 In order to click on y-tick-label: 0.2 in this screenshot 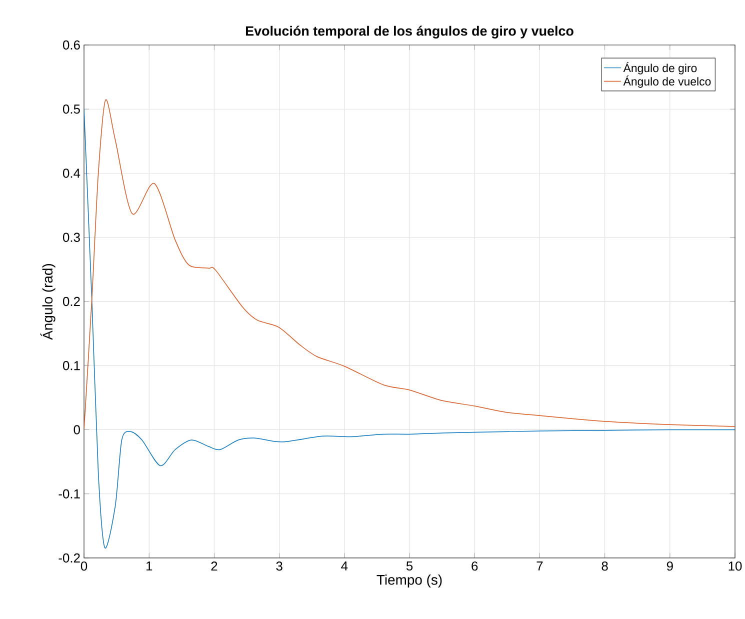, I will do `click(71, 301)`.